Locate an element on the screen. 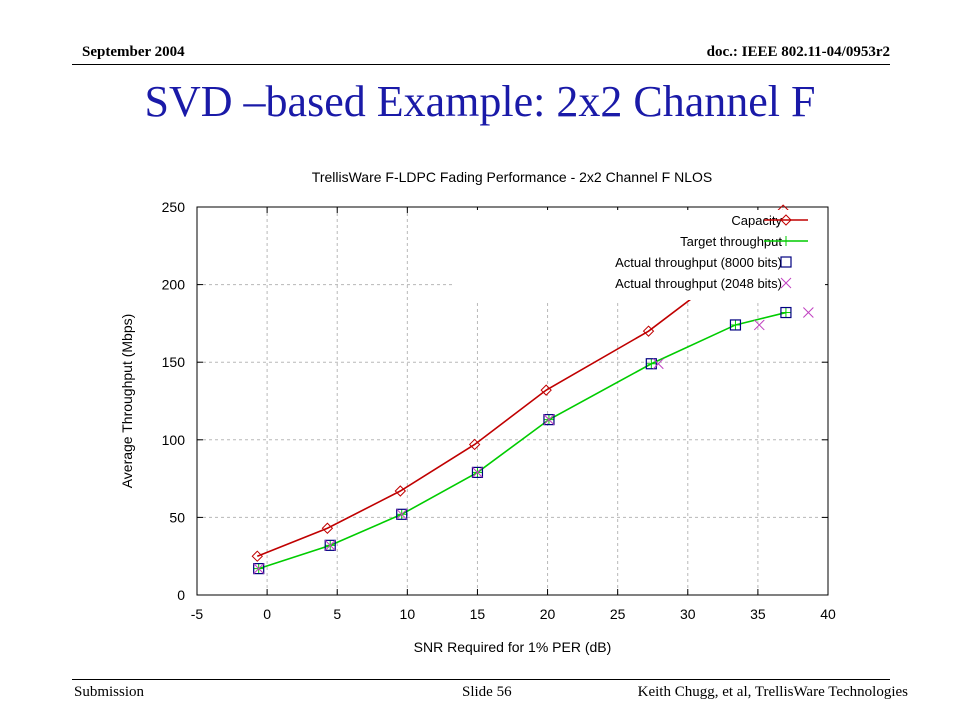 This screenshot has width=960, height=720. x-tick-label-5: 20 is located at coordinates (548, 614).